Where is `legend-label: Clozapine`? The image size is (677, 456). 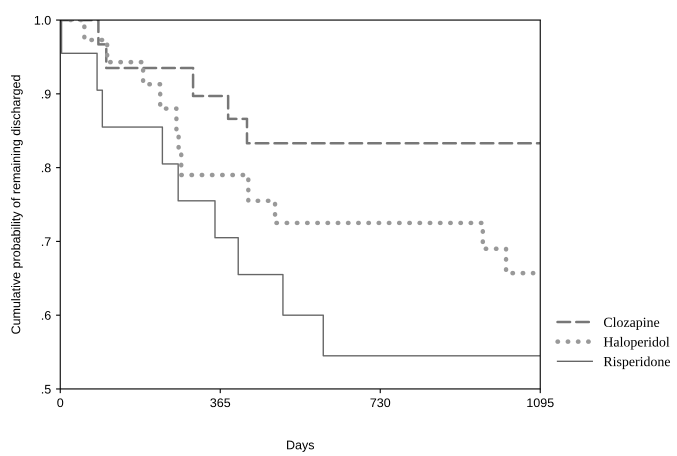 legend-label: Clozapine is located at coordinates (632, 323).